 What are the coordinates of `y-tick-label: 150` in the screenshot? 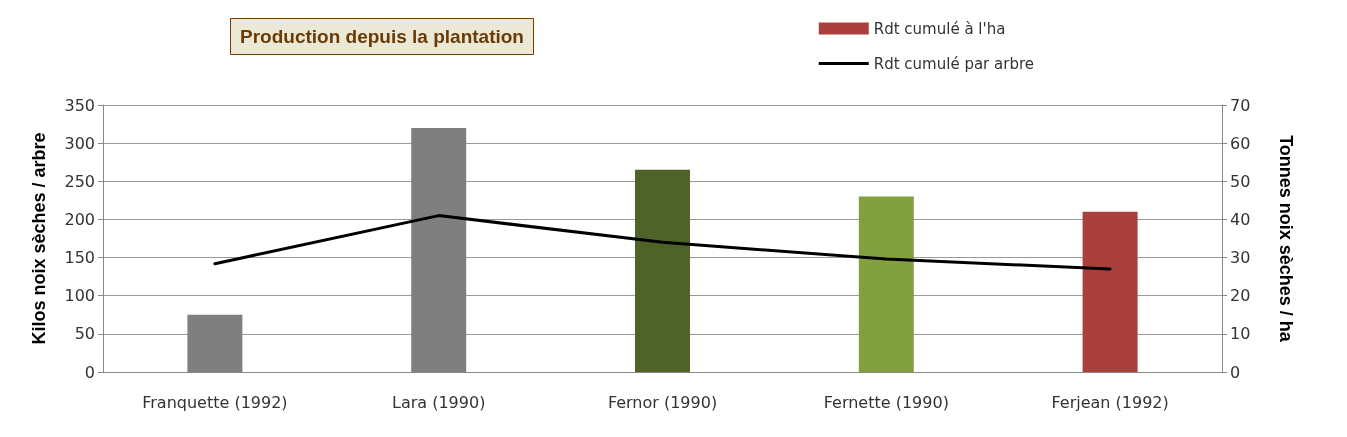 It's located at (79, 258).